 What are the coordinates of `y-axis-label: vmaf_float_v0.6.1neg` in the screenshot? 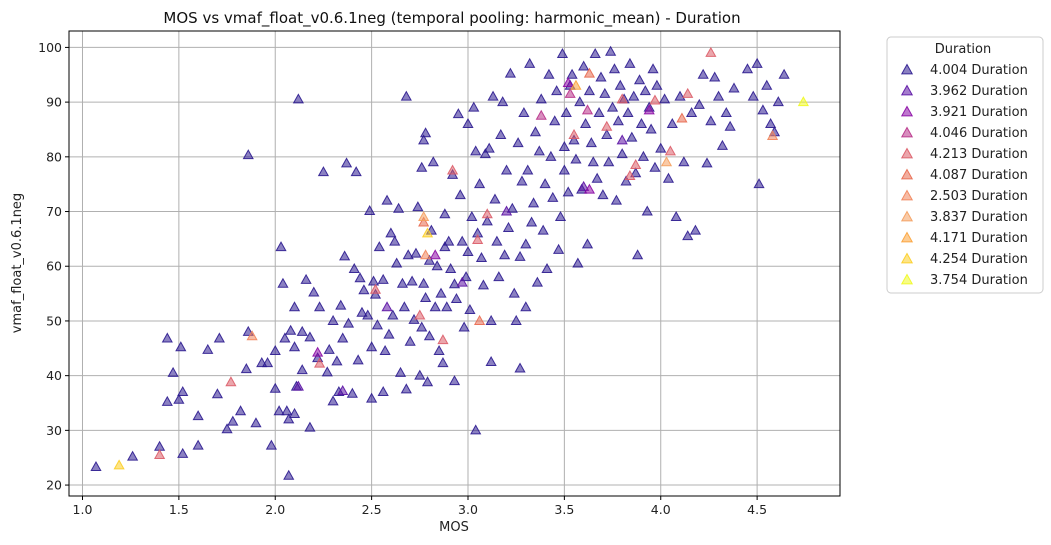 It's located at (17, 263).